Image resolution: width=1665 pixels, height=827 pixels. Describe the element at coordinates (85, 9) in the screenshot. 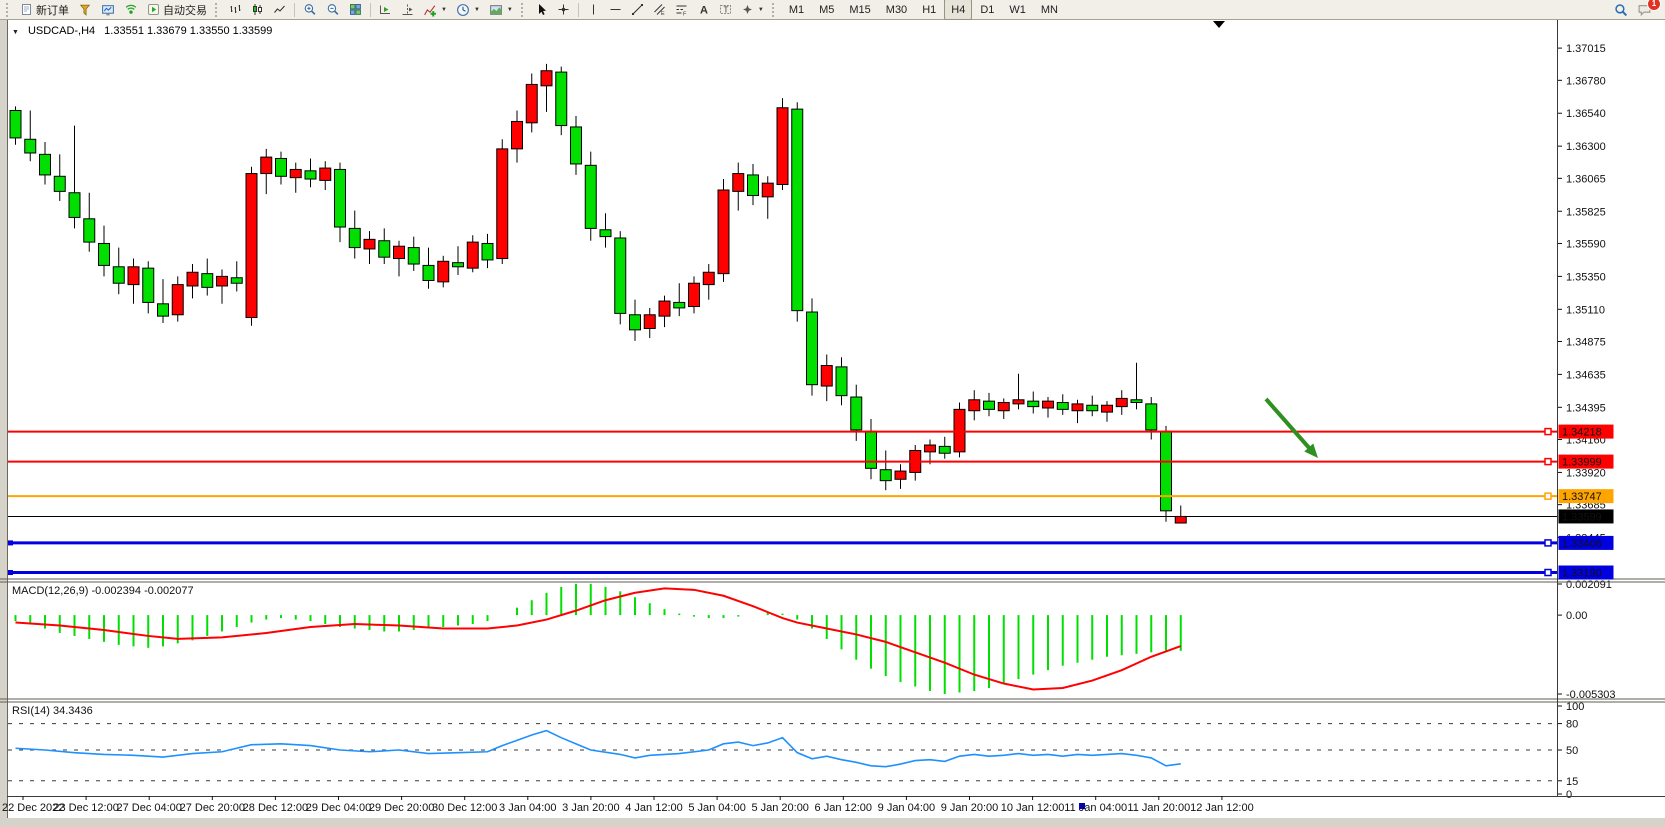

I see `funnel-button` at that location.